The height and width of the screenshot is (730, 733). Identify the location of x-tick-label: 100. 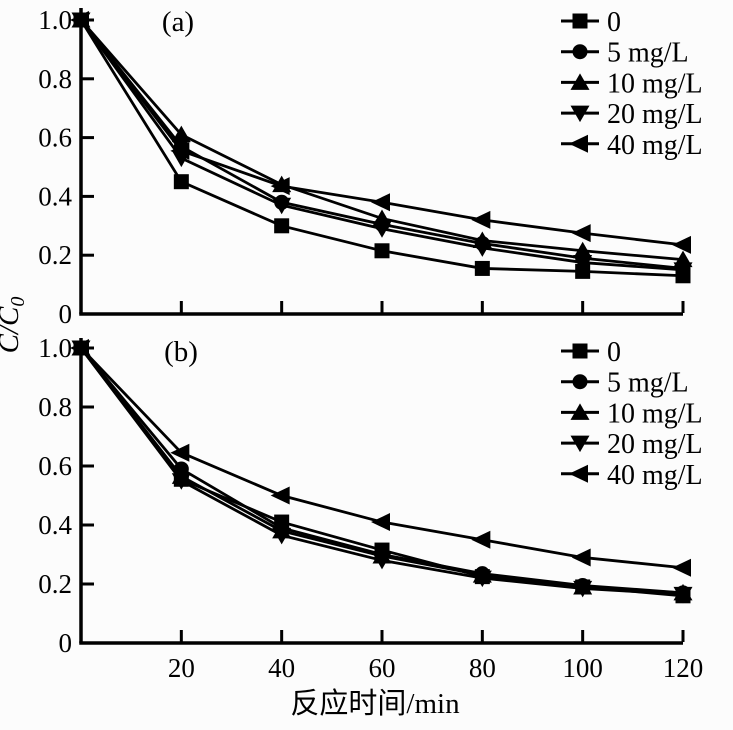
(582, 668).